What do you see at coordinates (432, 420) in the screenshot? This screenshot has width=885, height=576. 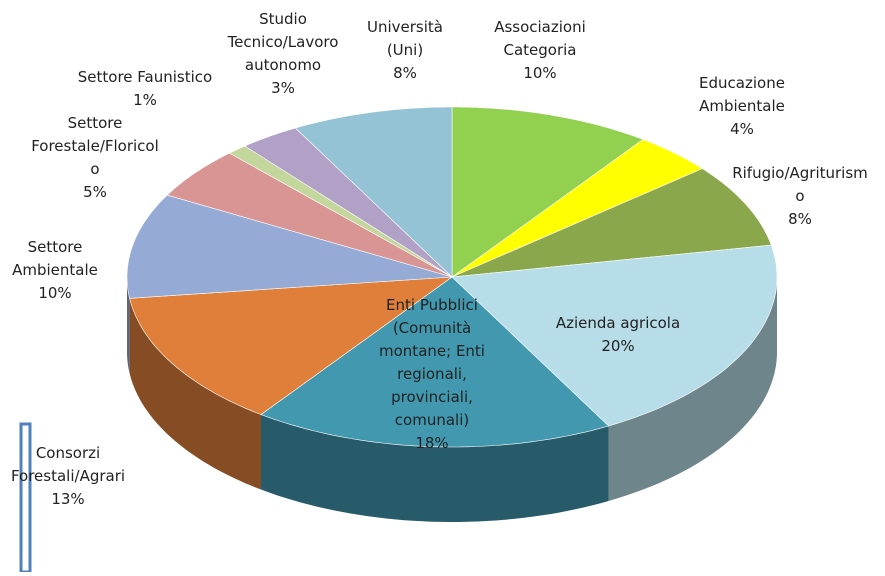 I see `label-line: comunali)` at bounding box center [432, 420].